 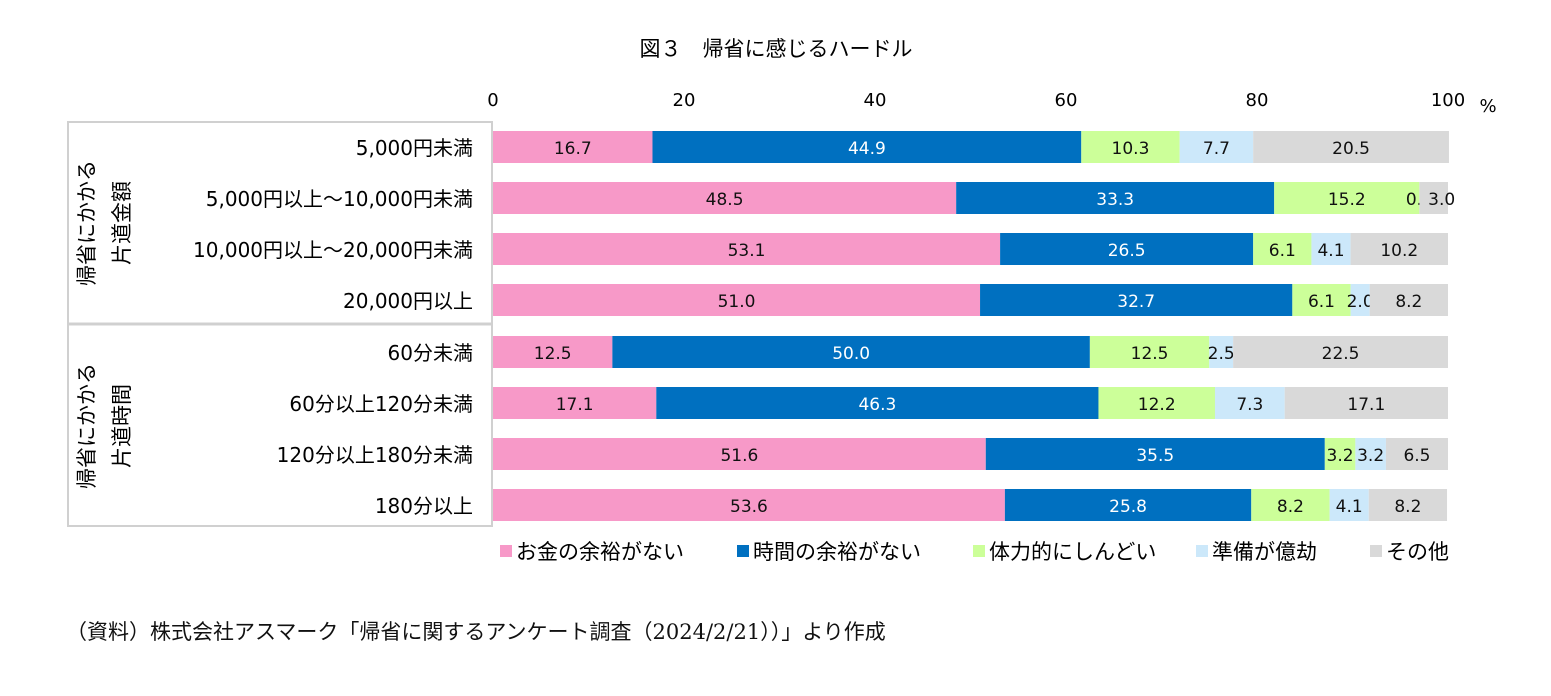 What do you see at coordinates (1257, 100) in the screenshot?
I see `x-tick-label: 80` at bounding box center [1257, 100].